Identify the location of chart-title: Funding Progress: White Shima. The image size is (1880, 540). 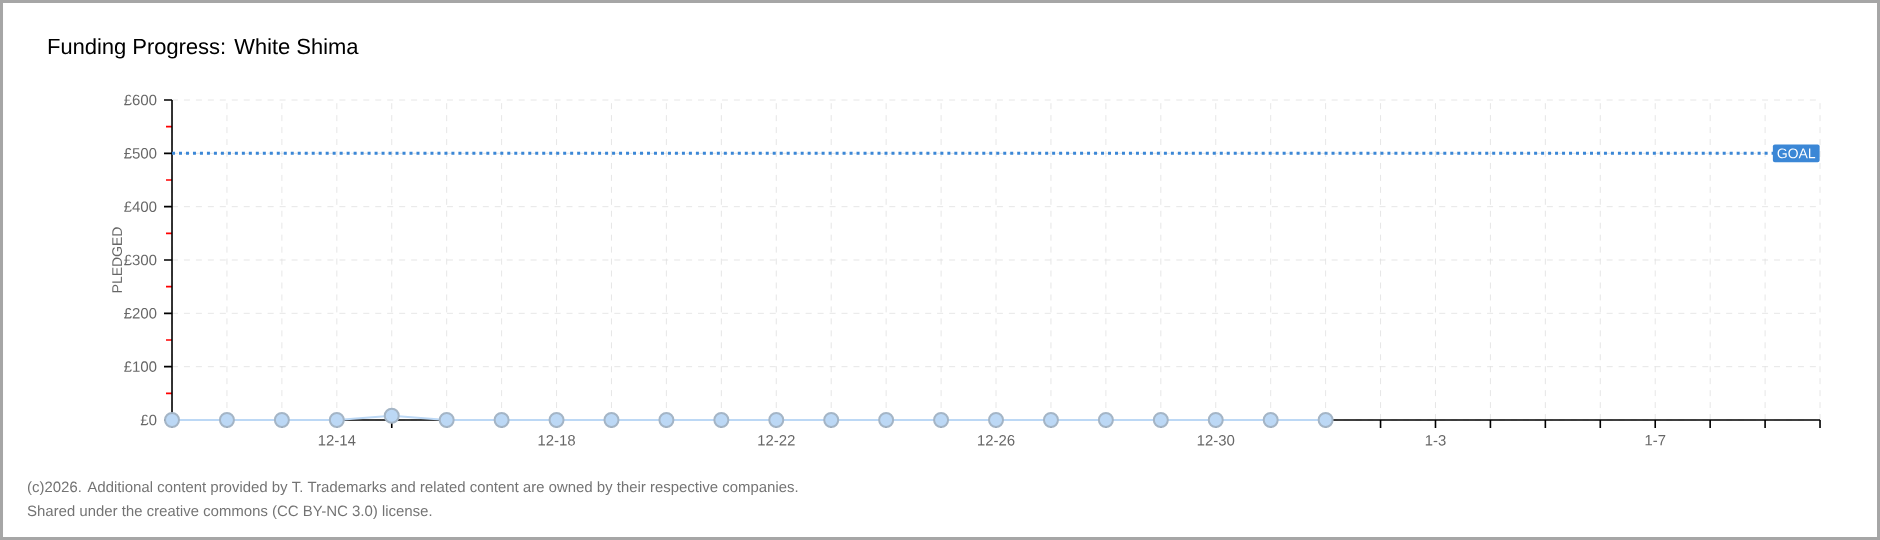
(203, 48).